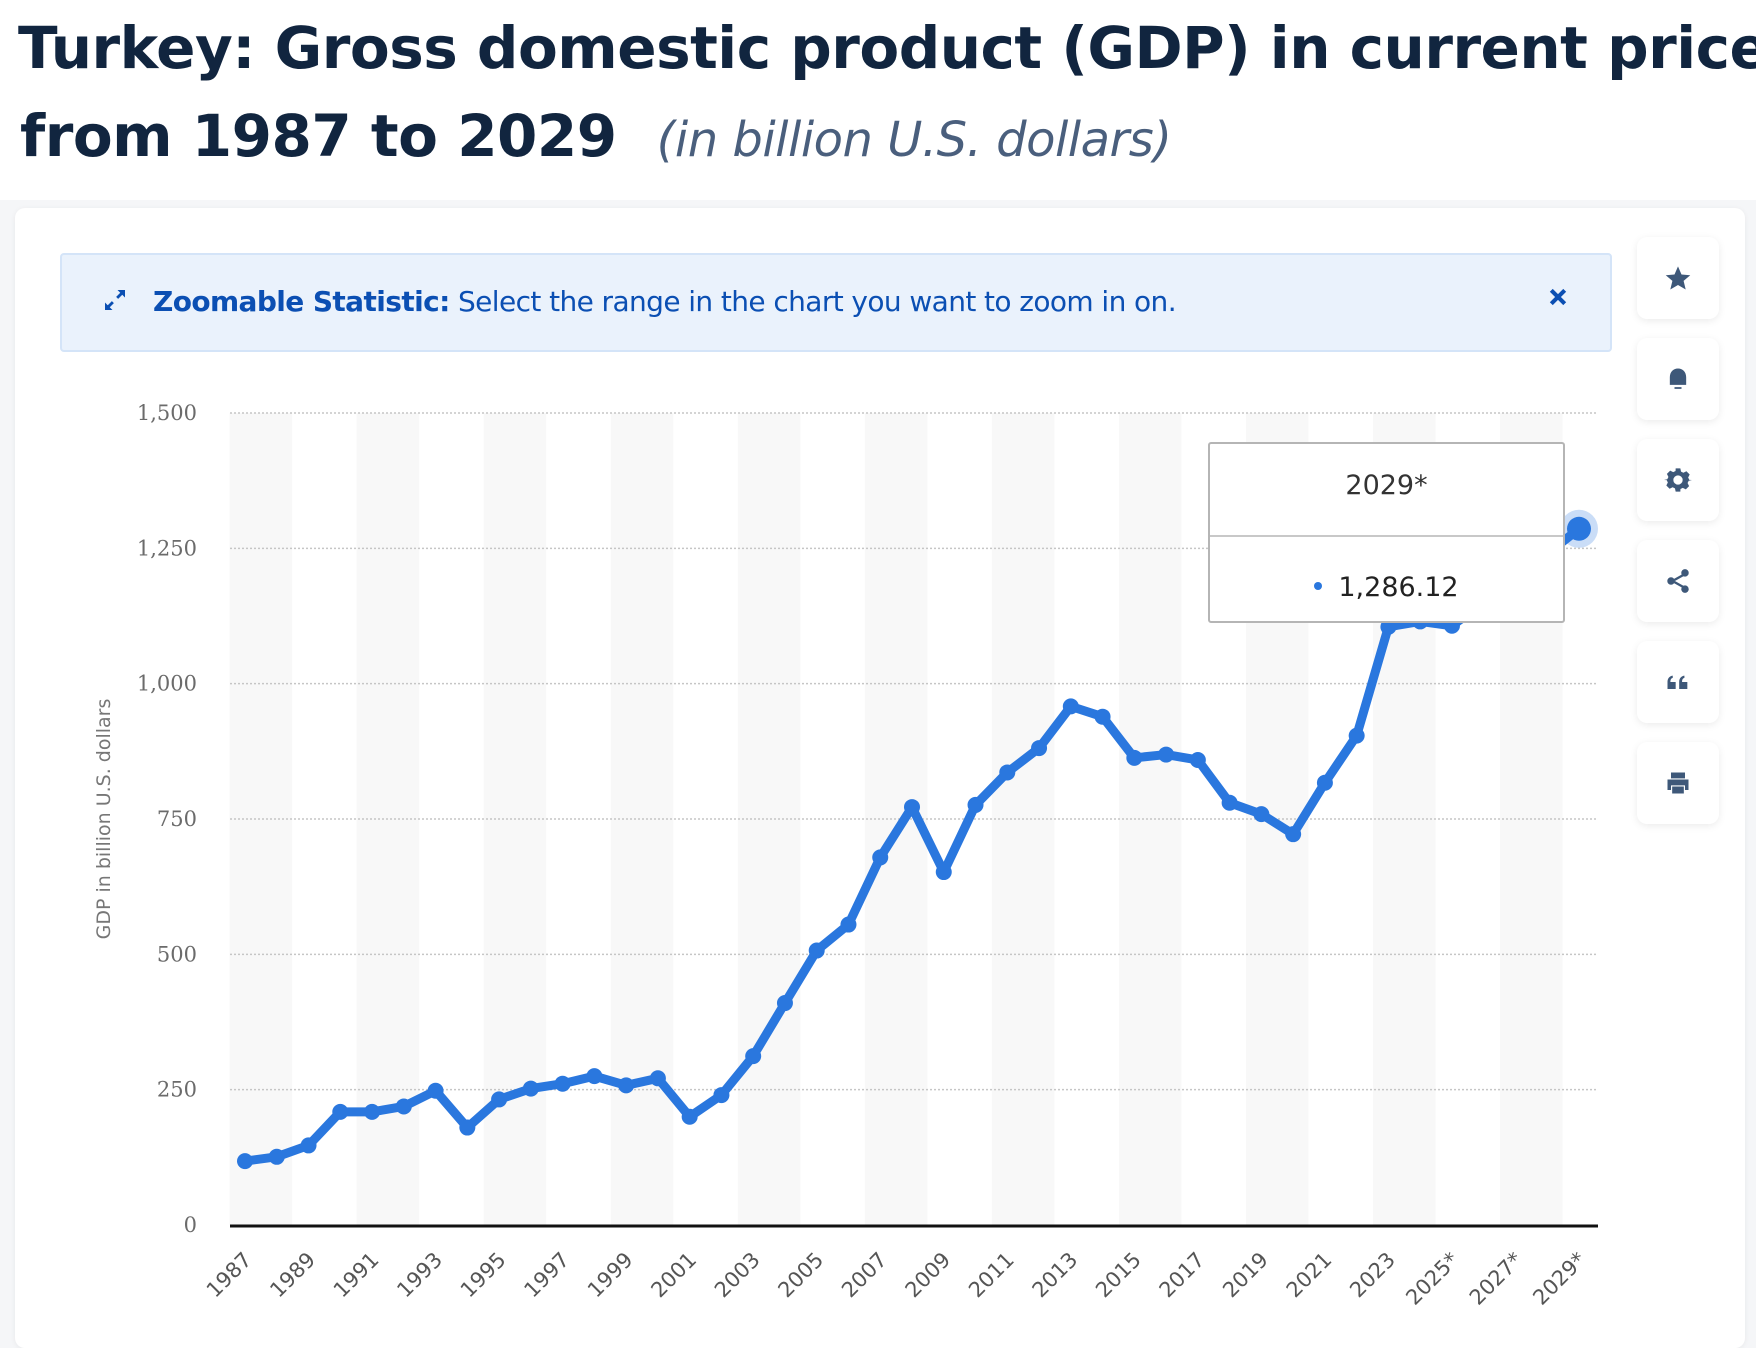 Image resolution: width=1756 pixels, height=1348 pixels. I want to click on settings-button, so click(1678, 480).